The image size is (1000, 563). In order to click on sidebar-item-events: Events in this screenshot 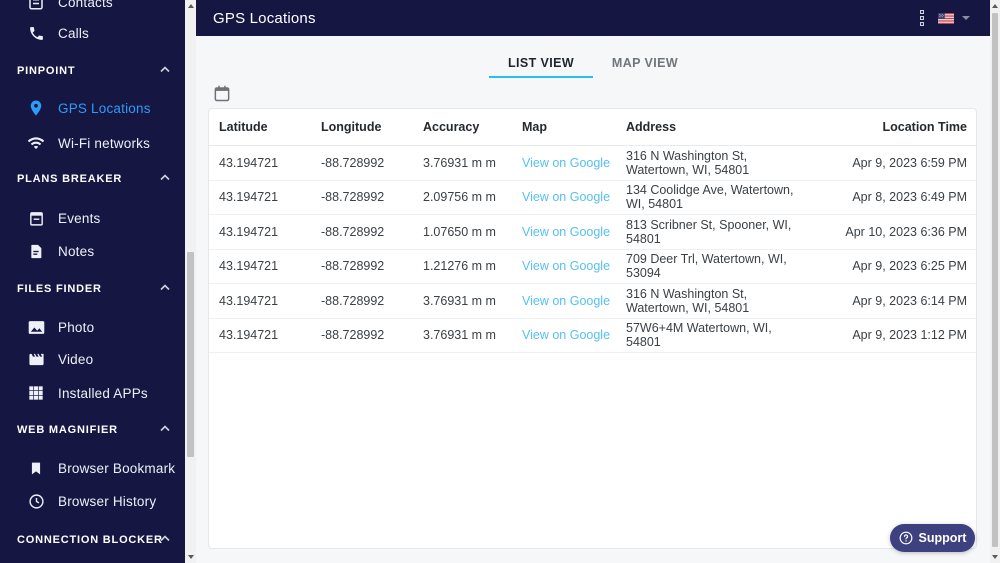, I will do `click(92, 218)`.